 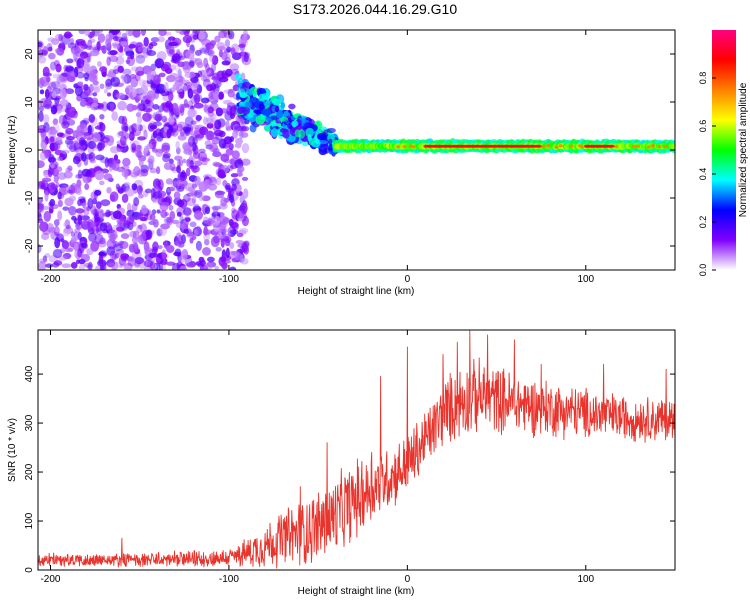 What do you see at coordinates (29, 422) in the screenshot?
I see `y-tick-label: 300` at bounding box center [29, 422].